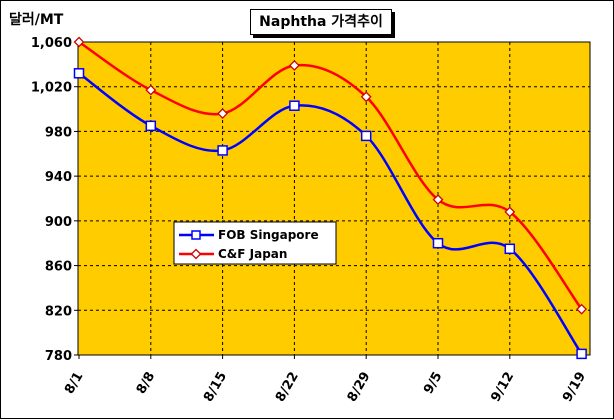 Image resolution: width=614 pixels, height=420 pixels. I want to click on x-tick-label: 8/22, so click(287, 387).